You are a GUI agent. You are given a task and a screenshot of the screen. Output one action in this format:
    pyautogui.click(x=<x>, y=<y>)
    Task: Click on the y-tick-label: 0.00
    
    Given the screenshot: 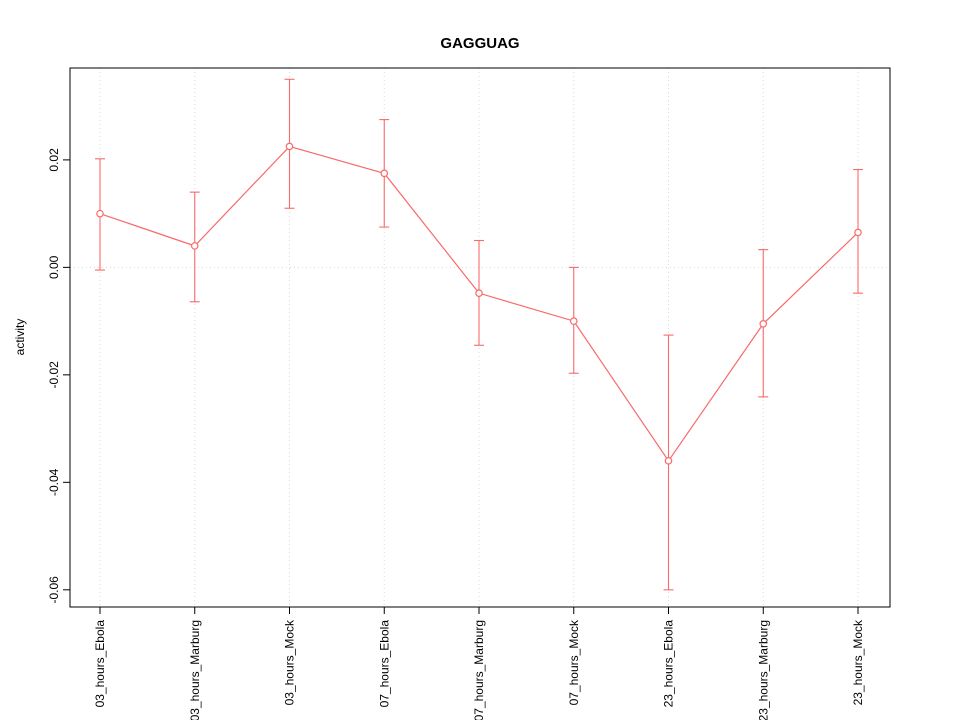 What is the action you would take?
    pyautogui.click(x=54, y=267)
    